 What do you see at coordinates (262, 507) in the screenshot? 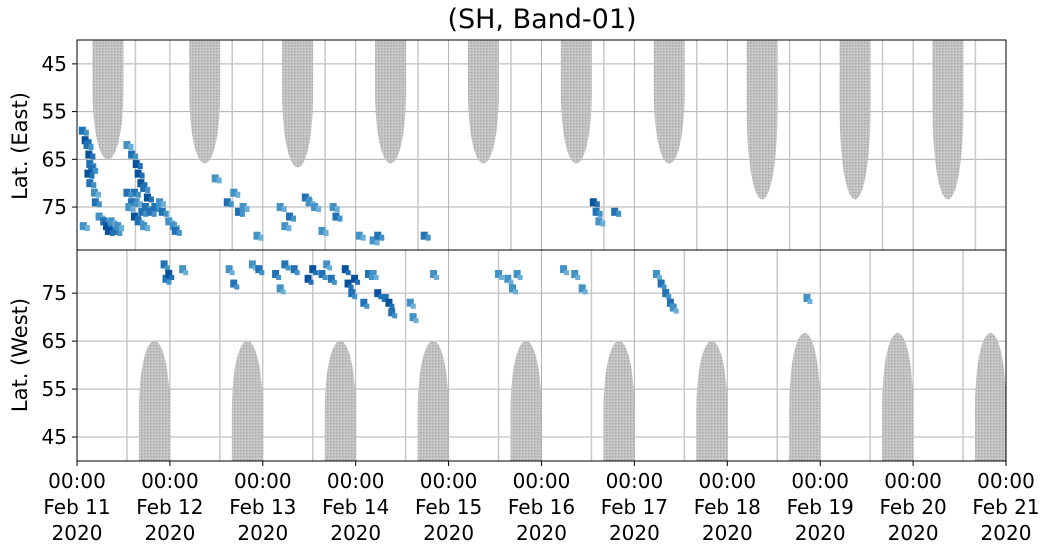
I see `x-tick-label-date: Feb 13` at bounding box center [262, 507].